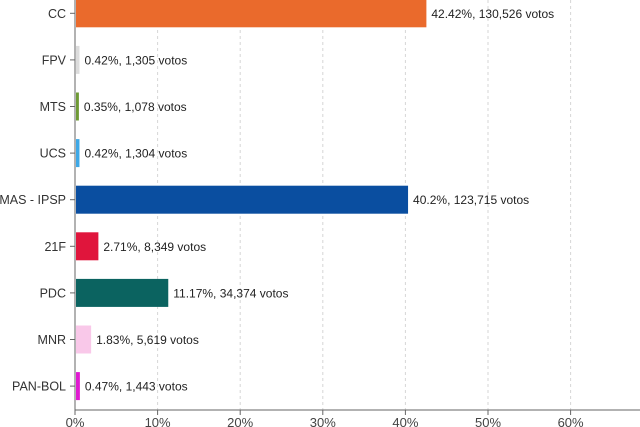 The height and width of the screenshot is (427, 640). I want to click on x-tick-label: 0%, so click(75, 421).